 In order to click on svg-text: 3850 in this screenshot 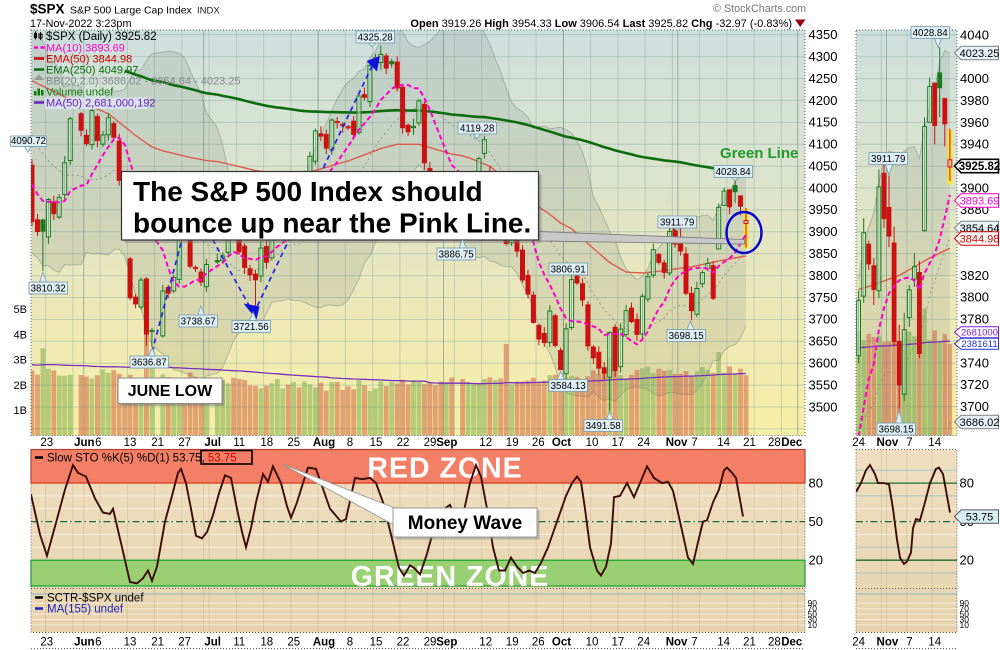, I will do `click(823, 253)`.